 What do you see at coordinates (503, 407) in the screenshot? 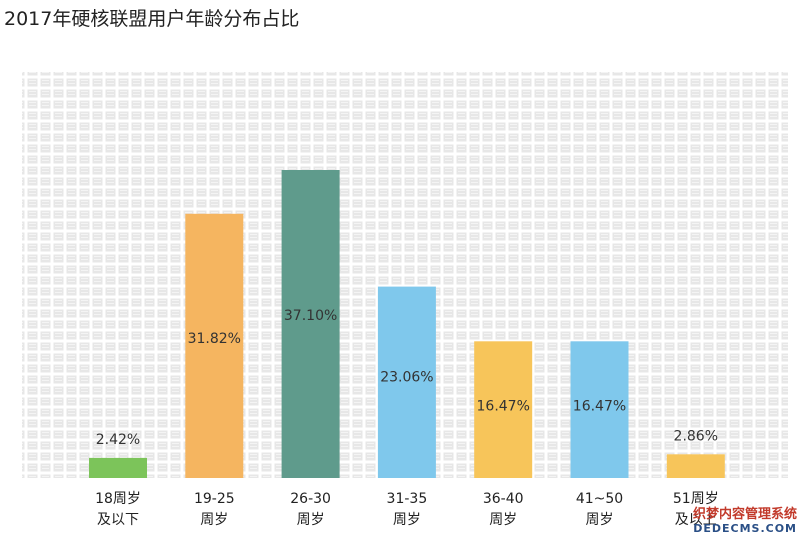
I see `bar-value-label-4: 16.47%` at bounding box center [503, 407].